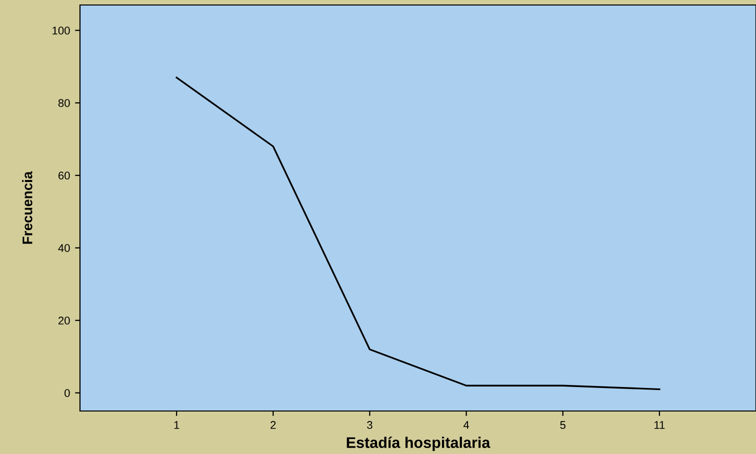 This screenshot has height=454, width=756. I want to click on y-tick-label: 100, so click(61, 30).